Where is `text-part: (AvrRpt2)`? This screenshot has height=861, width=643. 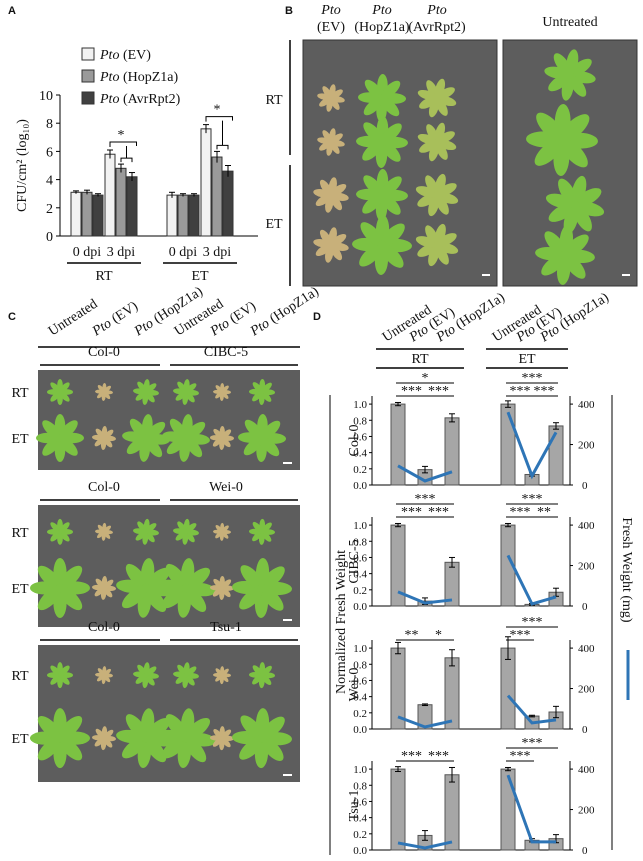 text-part: (AvrRpt2) is located at coordinates (149, 99).